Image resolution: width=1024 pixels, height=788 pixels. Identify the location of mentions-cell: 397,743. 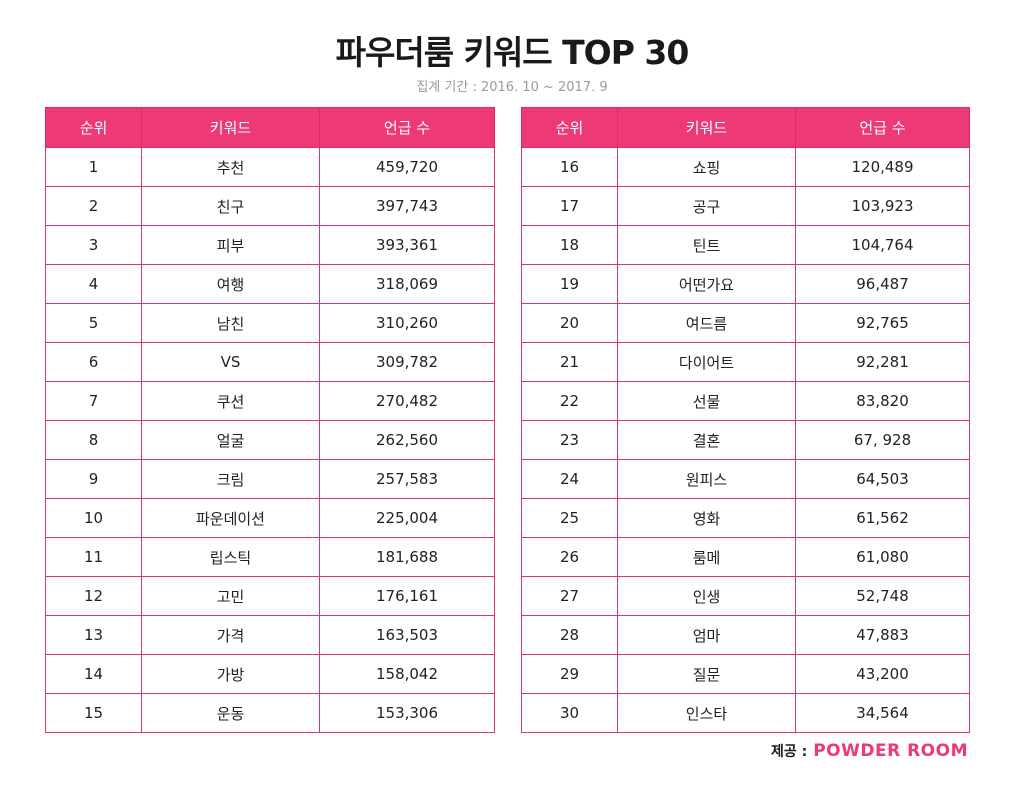
(407, 206).